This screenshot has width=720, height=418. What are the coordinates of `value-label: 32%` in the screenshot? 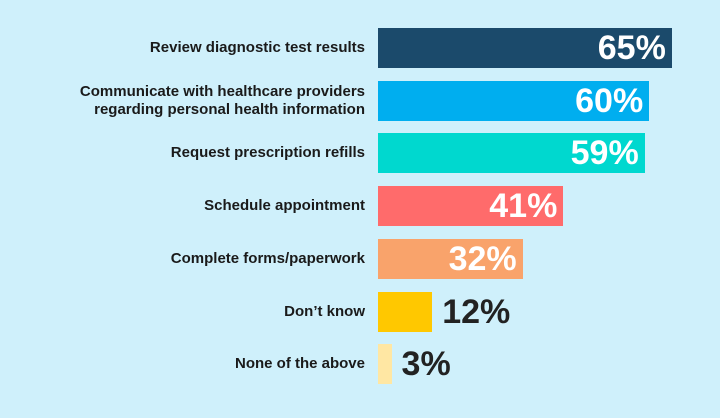 It's located at (482, 258).